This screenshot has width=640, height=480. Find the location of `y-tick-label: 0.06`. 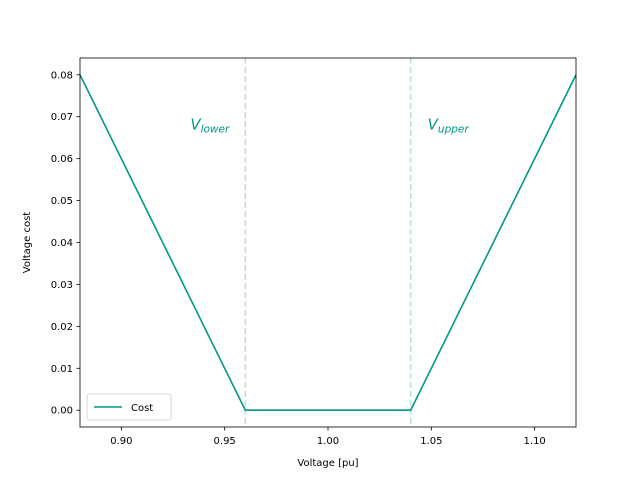

y-tick-label: 0.06 is located at coordinates (62, 159).